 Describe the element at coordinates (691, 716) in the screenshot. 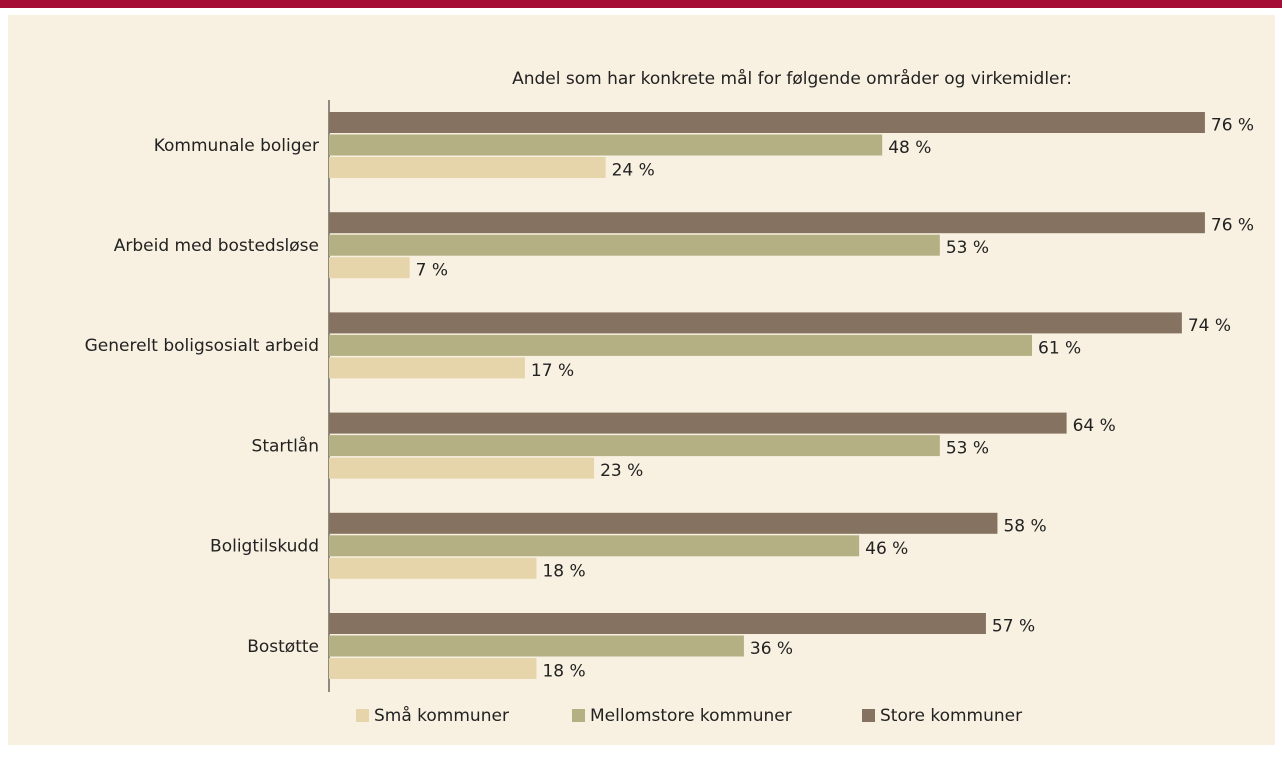

I see `legend-label: Mellomstore kommuner` at that location.